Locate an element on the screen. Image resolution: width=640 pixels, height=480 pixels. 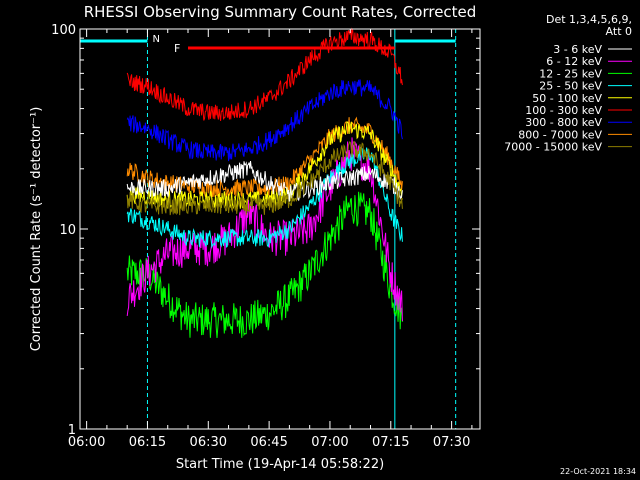
flare-label: F is located at coordinates (177, 48).